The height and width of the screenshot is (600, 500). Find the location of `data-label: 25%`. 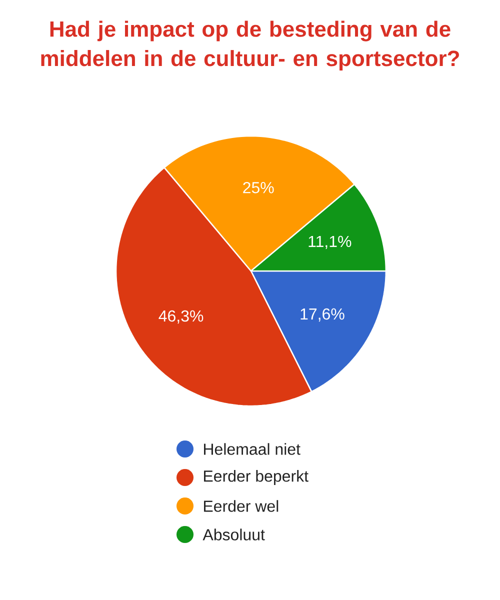

data-label: 25% is located at coordinates (258, 188).